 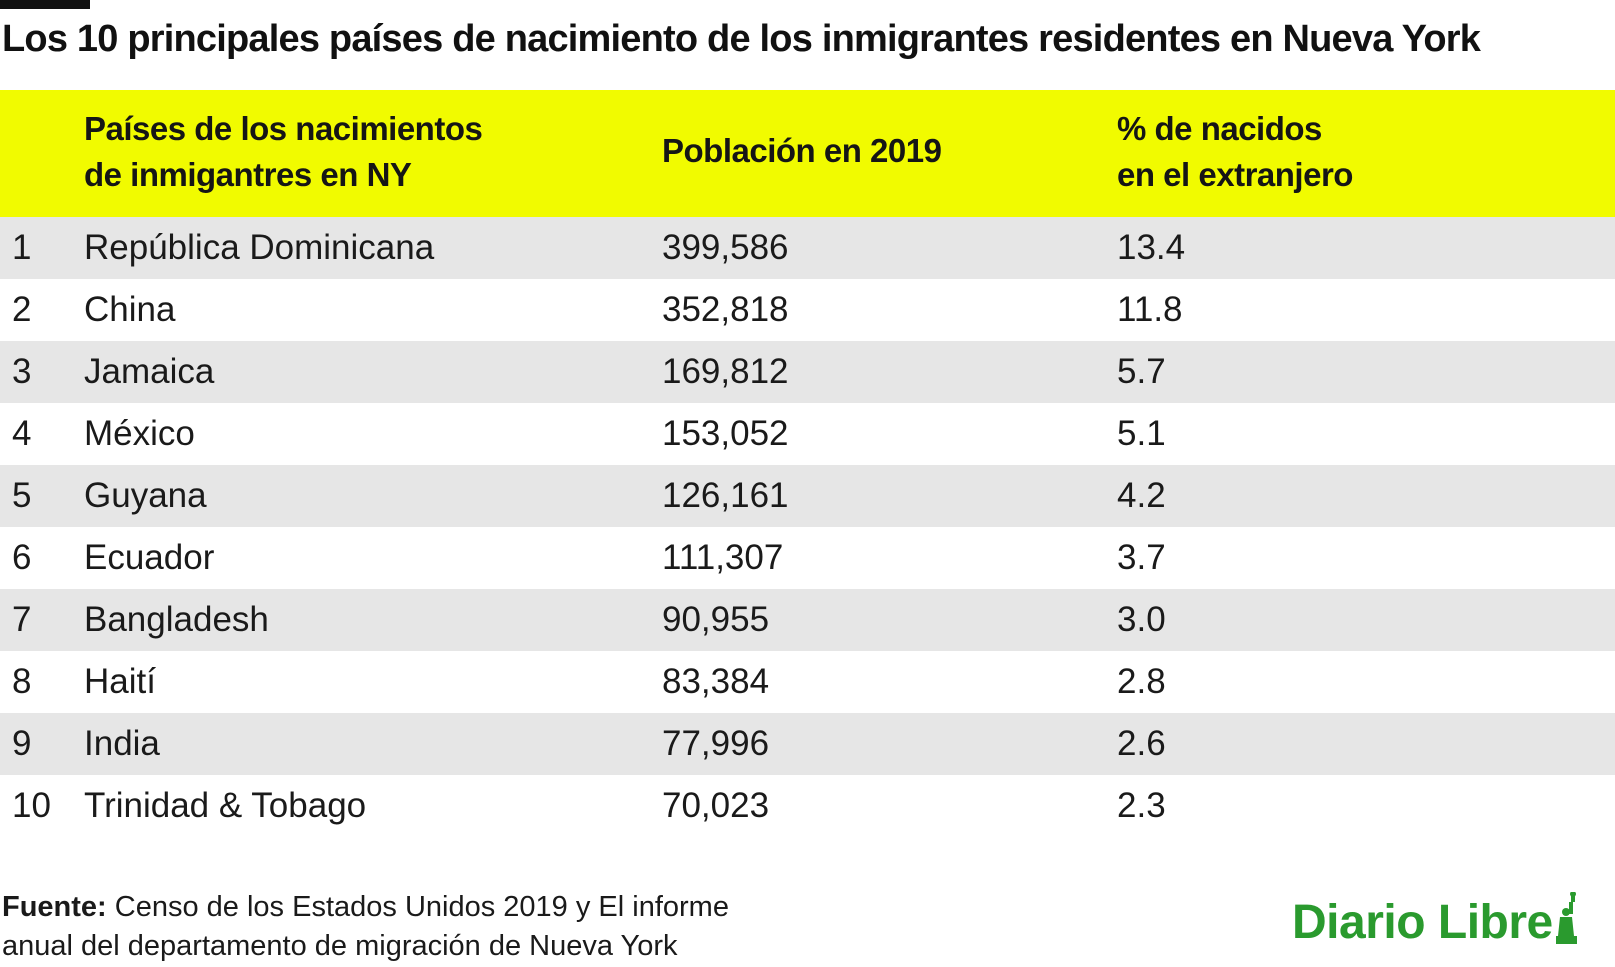 What do you see at coordinates (45, 4) in the screenshot?
I see `top-accent-bar` at bounding box center [45, 4].